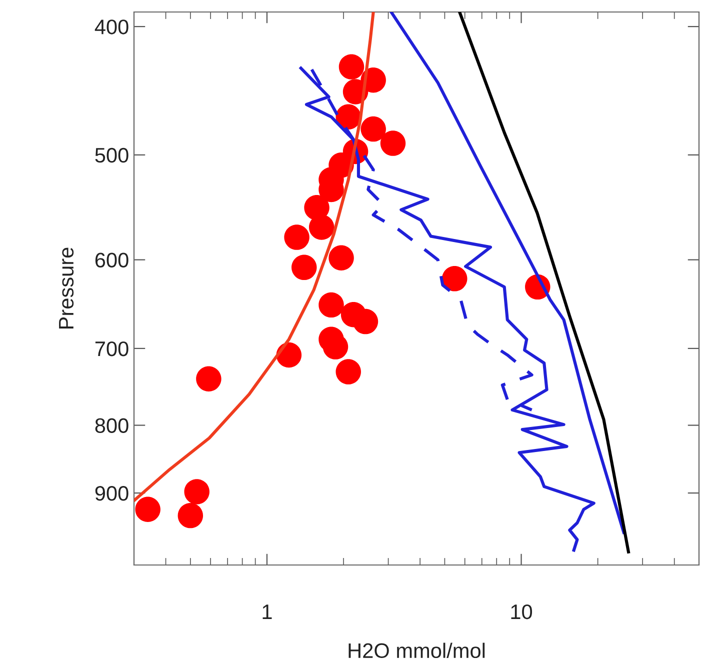  What do you see at coordinates (111, 426) in the screenshot?
I see `y-tick-label: 800` at bounding box center [111, 426].